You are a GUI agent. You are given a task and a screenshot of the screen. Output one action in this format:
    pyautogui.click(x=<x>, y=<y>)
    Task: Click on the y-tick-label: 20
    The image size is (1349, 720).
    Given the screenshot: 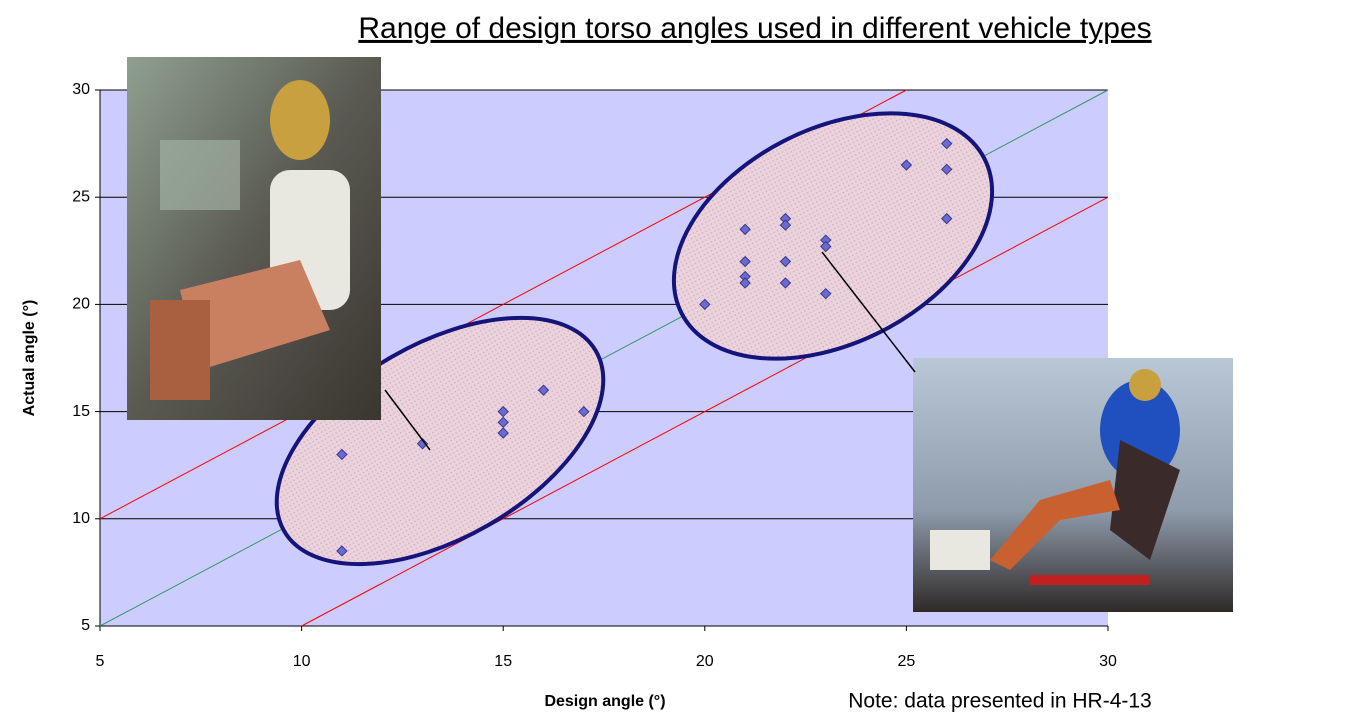 What is the action you would take?
    pyautogui.click(x=81, y=304)
    